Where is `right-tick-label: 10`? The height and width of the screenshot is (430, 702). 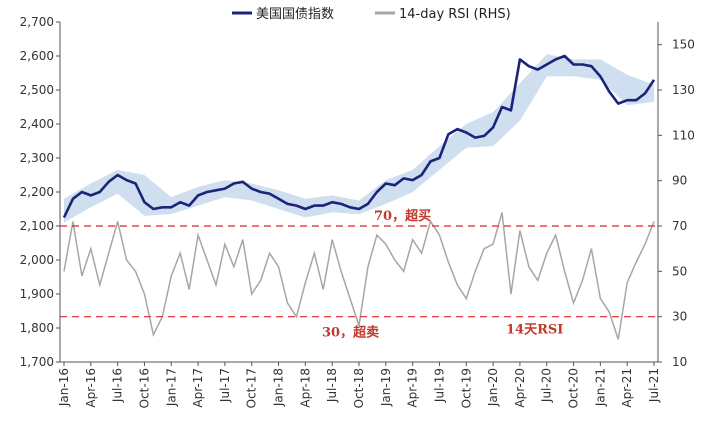 right-tick-label: 10 is located at coordinates (679, 362).